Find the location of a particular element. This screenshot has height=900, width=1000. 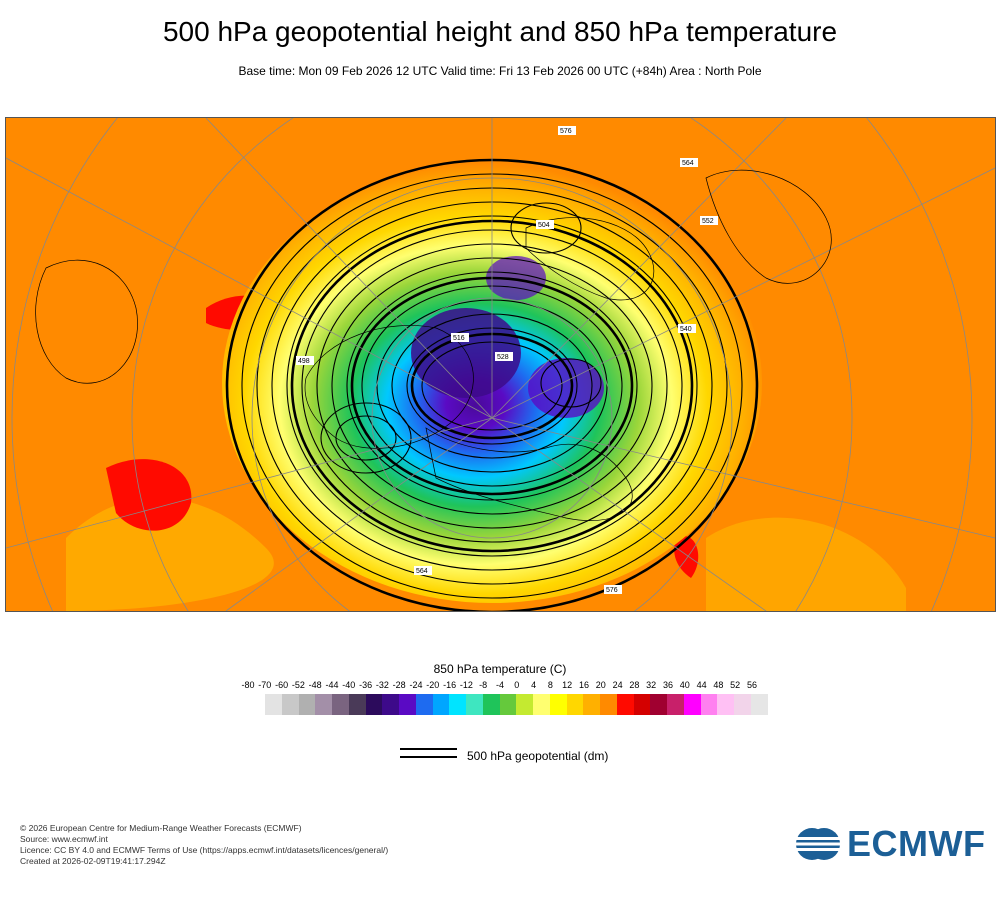

warm-band-south is located at coordinates (170, 554).